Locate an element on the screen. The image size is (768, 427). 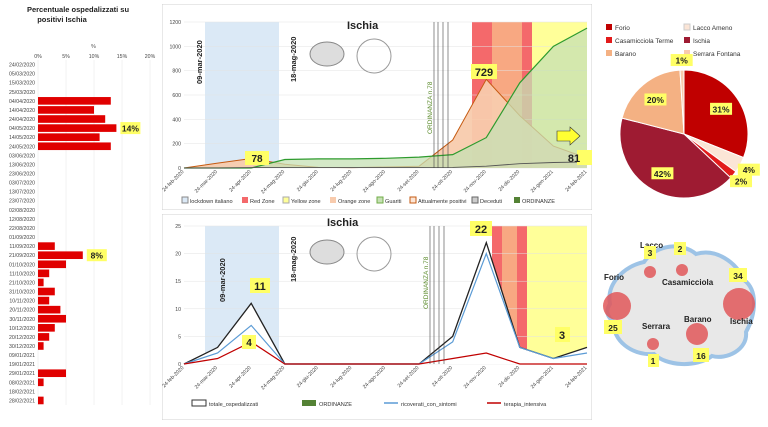
pie-legend-barano: Barano is located at coordinates (625, 54).